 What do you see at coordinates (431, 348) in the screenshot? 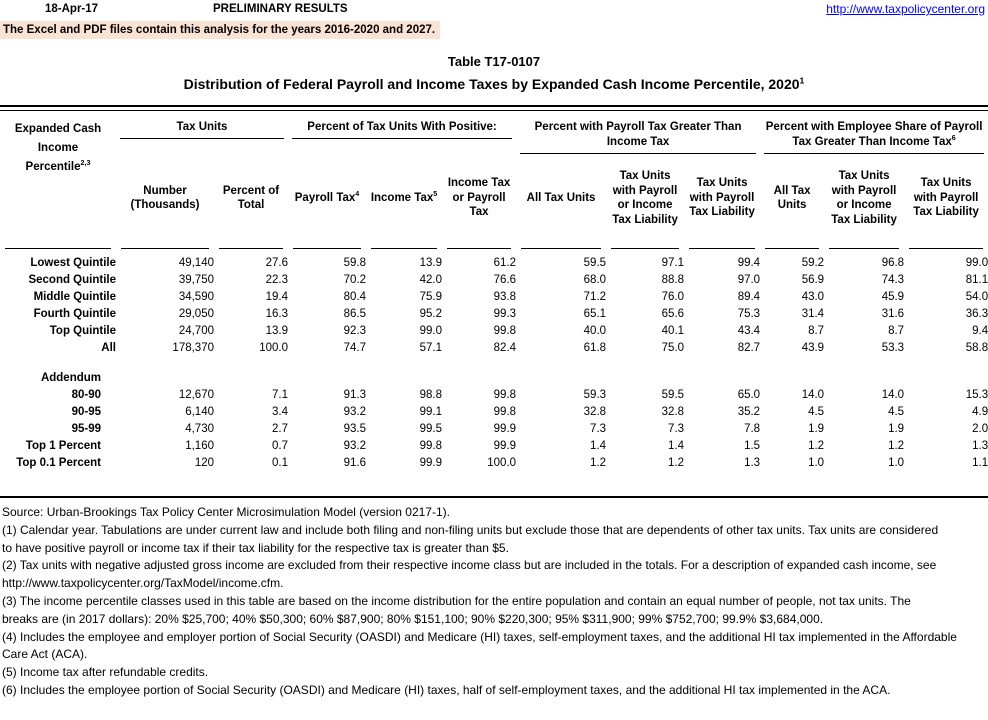
I see `cell-value: 57.1` at bounding box center [431, 348].